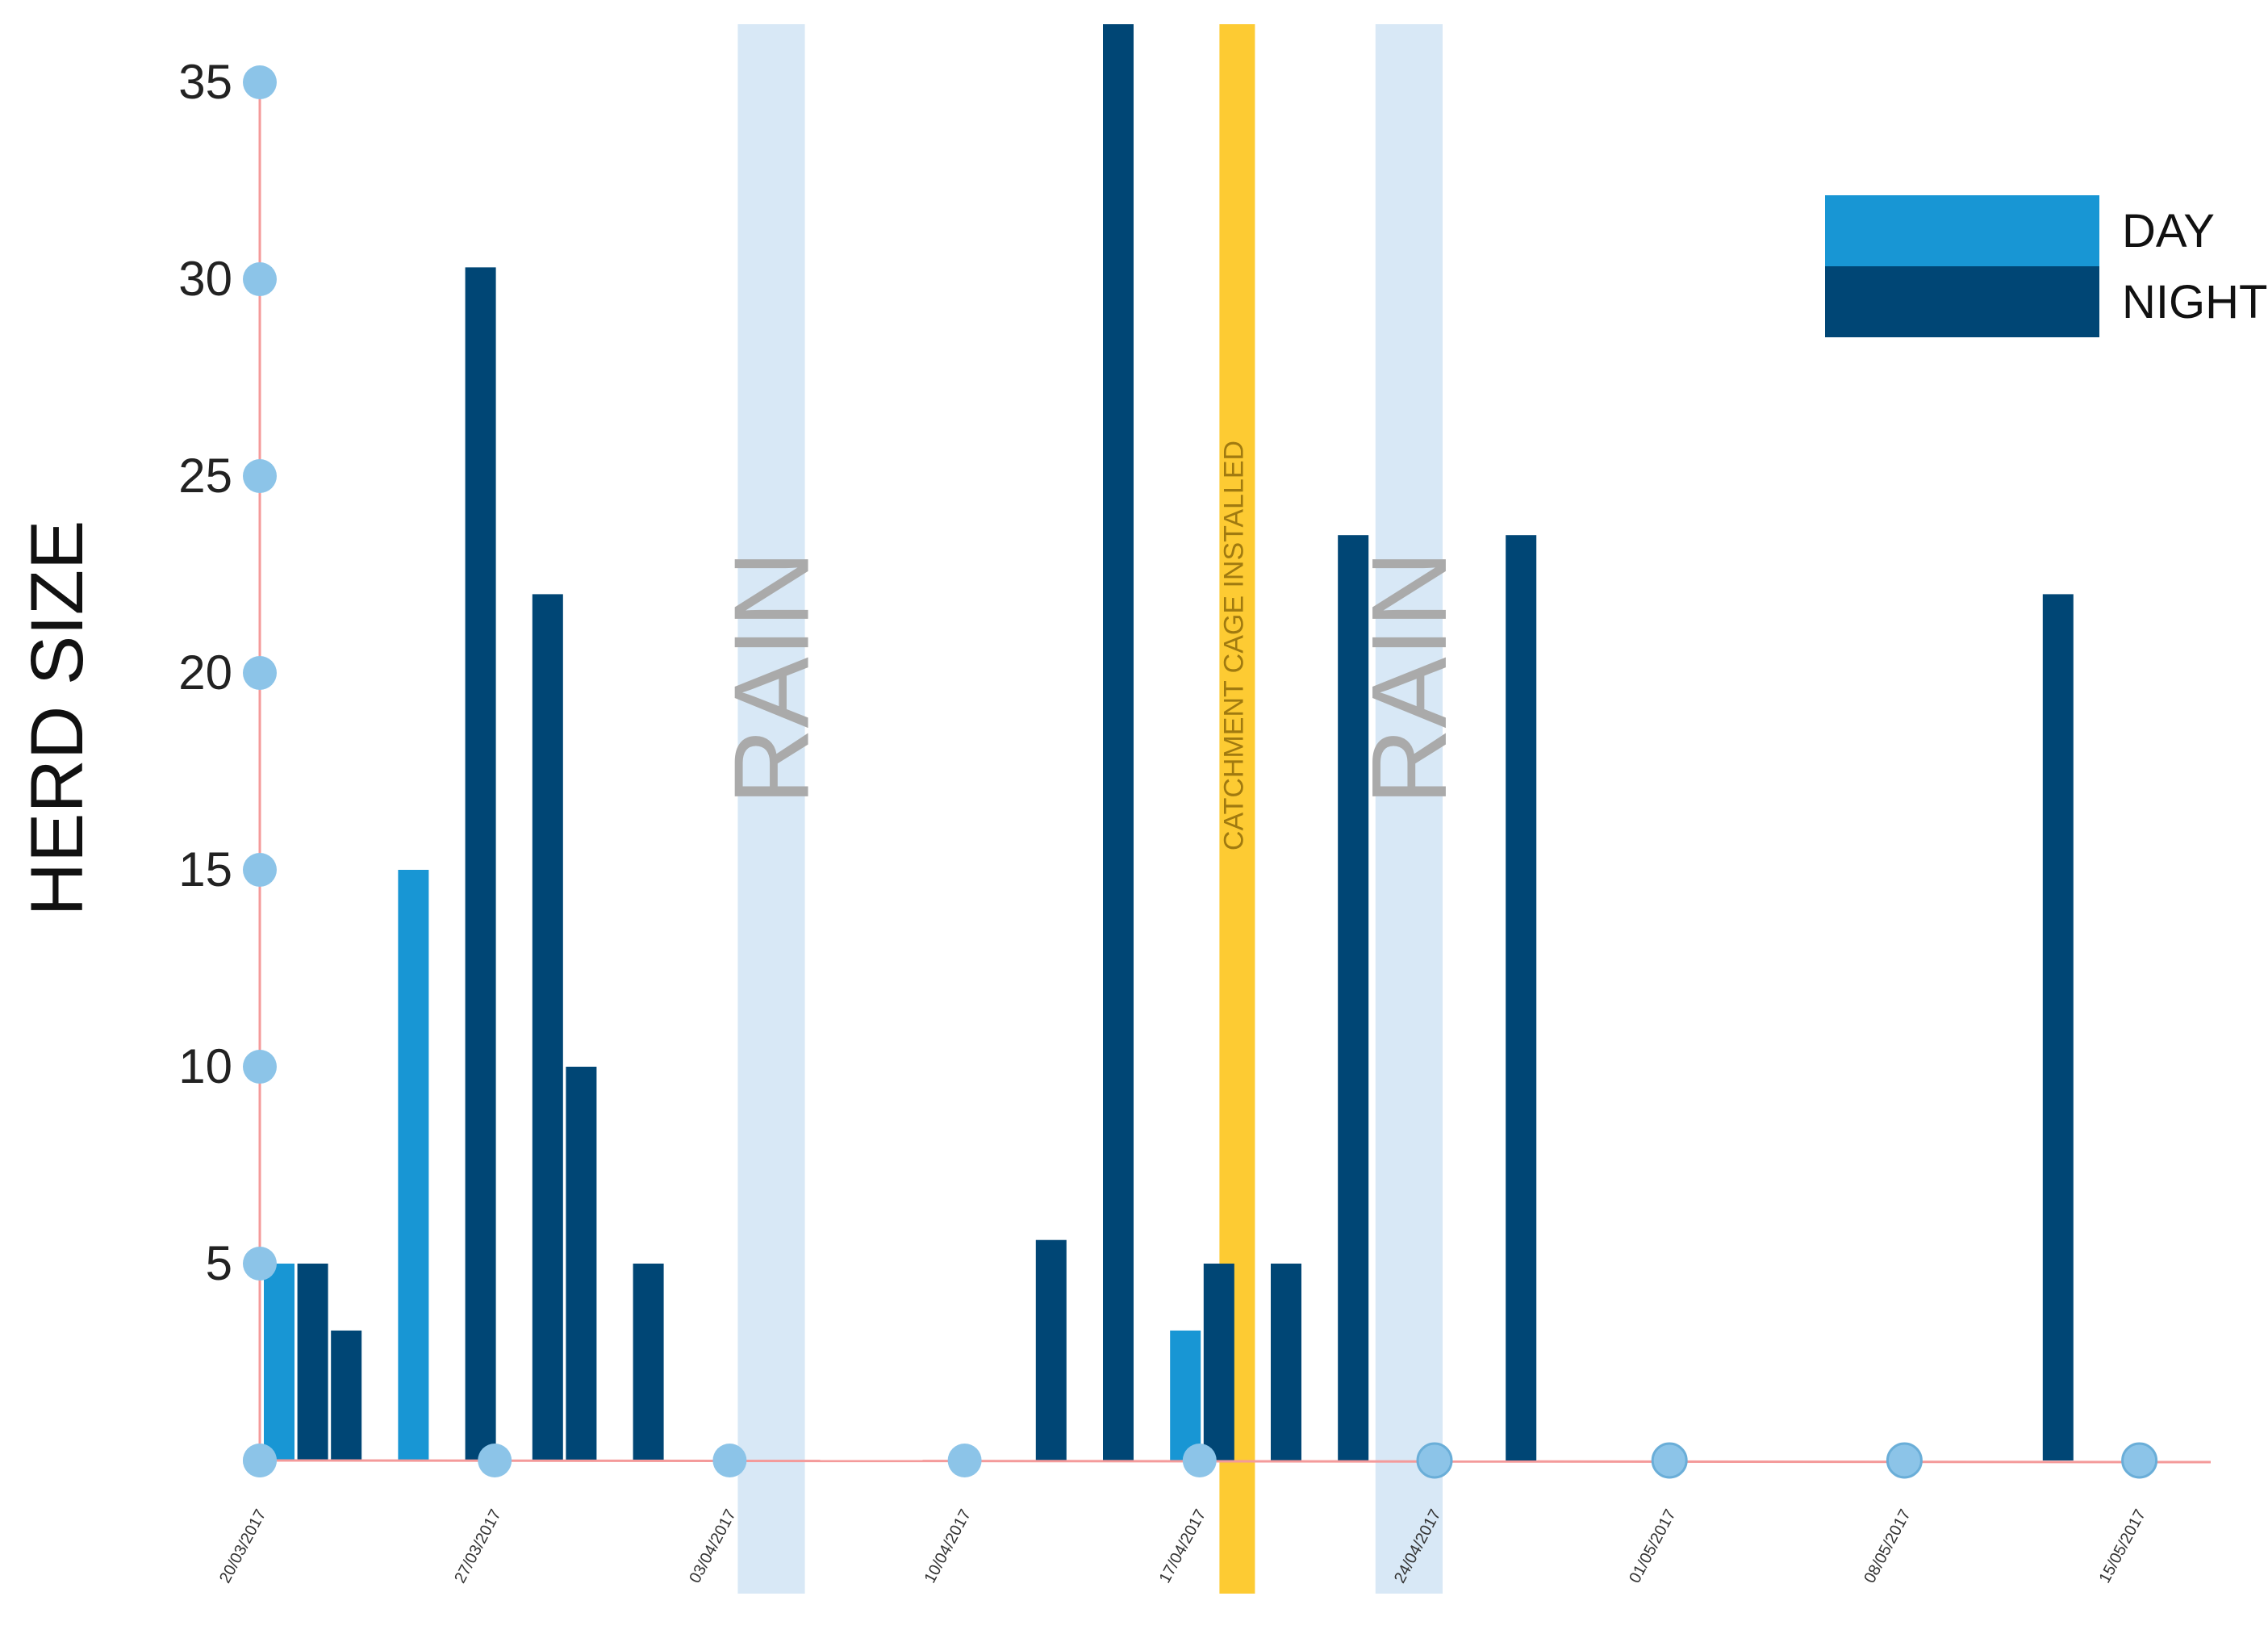  I want to click on y-tick-label: 5, so click(219, 1263).